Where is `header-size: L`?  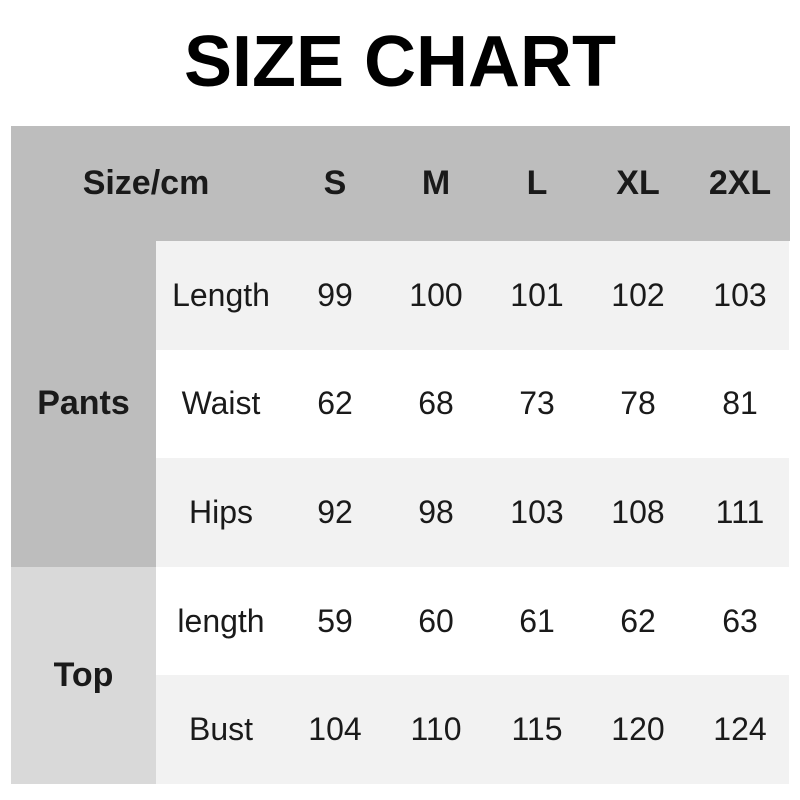 header-size: L is located at coordinates (537, 183).